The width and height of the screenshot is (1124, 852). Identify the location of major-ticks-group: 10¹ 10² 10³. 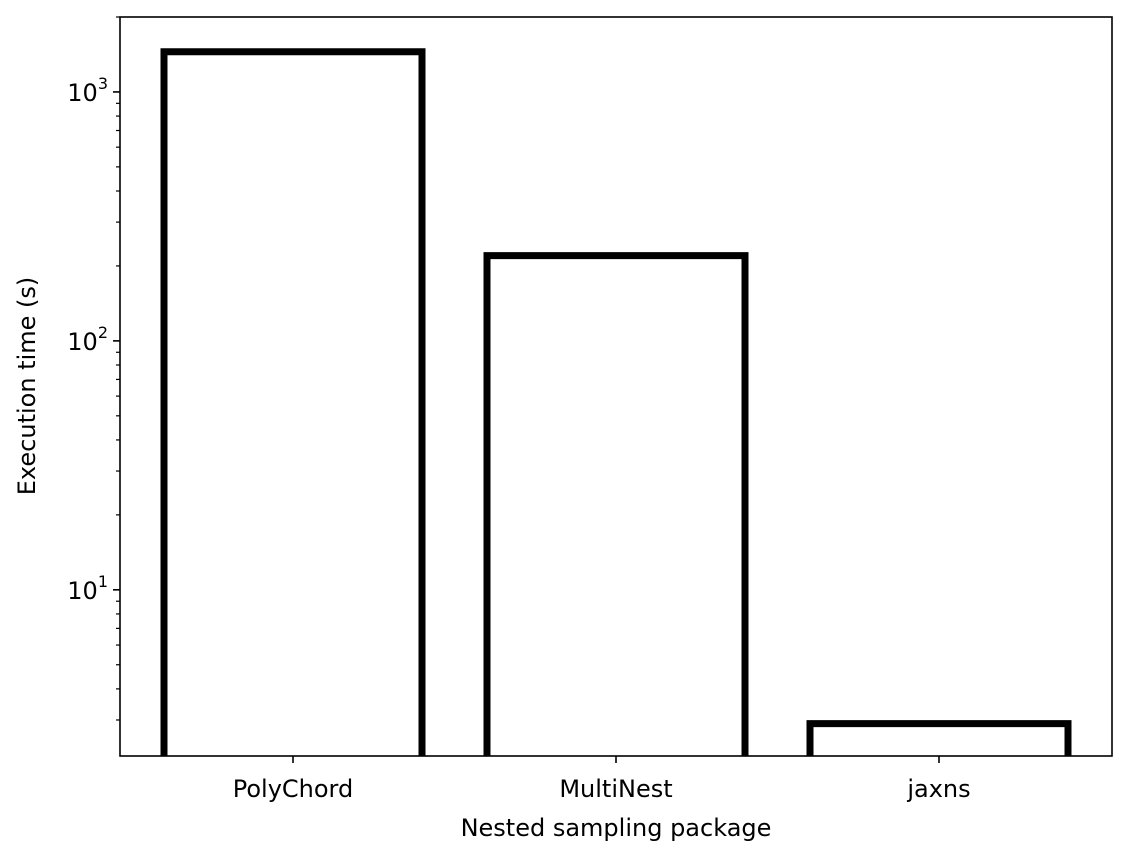
(93, 339).